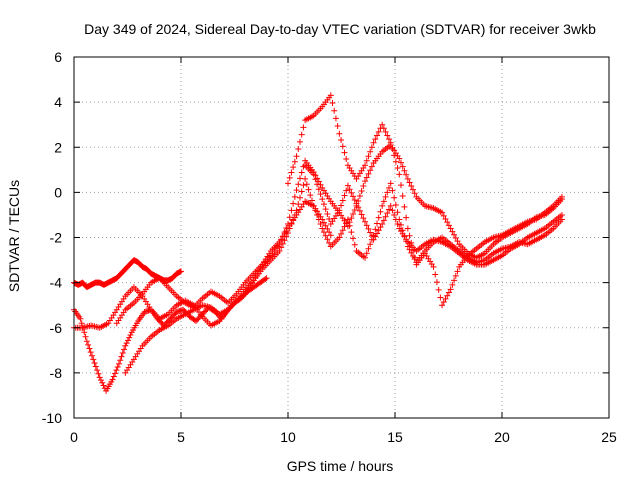 This screenshot has height=480, width=640. I want to click on y-tick-label: 6, so click(58, 57).